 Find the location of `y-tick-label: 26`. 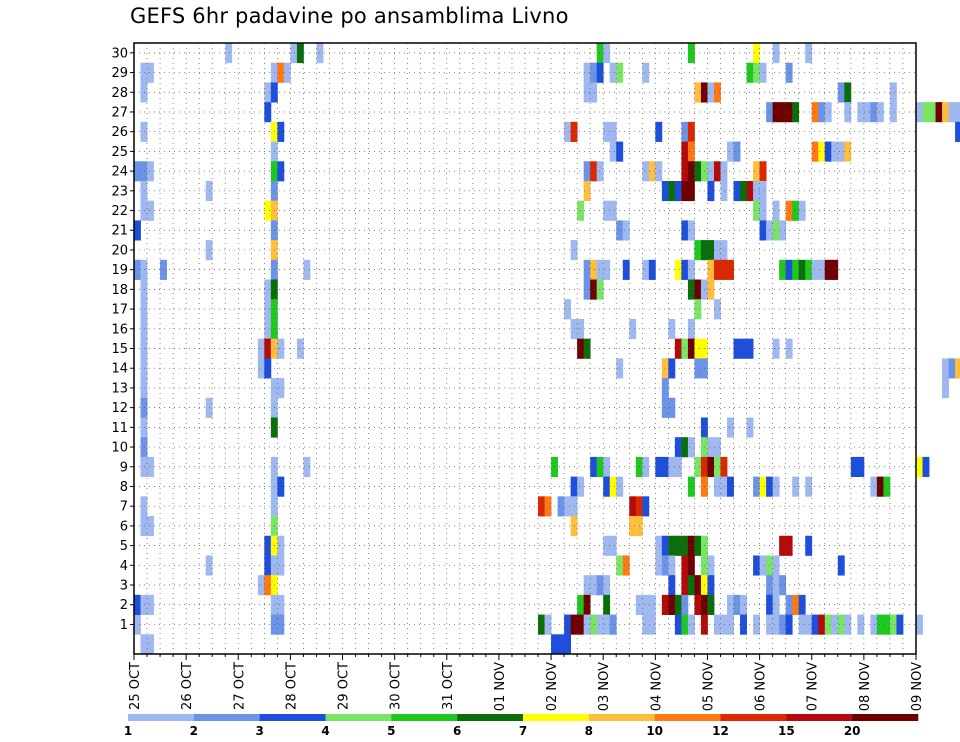

y-tick-label: 26 is located at coordinates (119, 132).